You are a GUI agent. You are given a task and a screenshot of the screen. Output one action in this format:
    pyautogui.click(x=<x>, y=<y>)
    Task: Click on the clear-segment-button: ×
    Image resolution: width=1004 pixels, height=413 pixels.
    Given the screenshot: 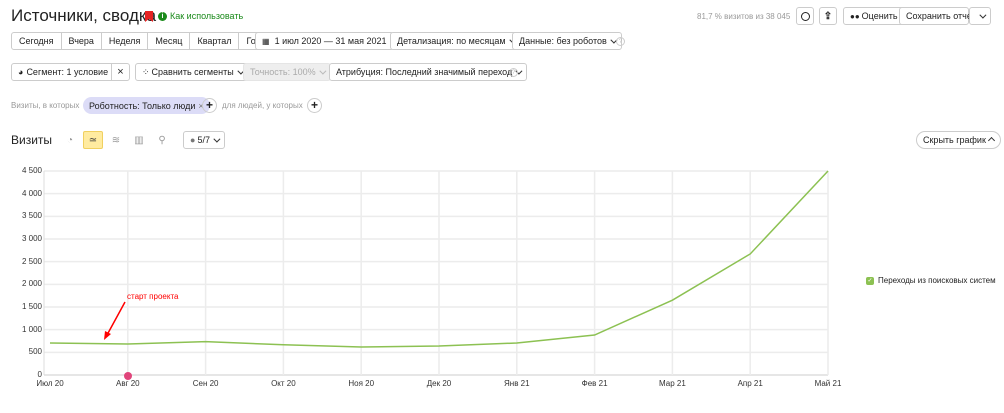 What is the action you would take?
    pyautogui.click(x=120, y=72)
    